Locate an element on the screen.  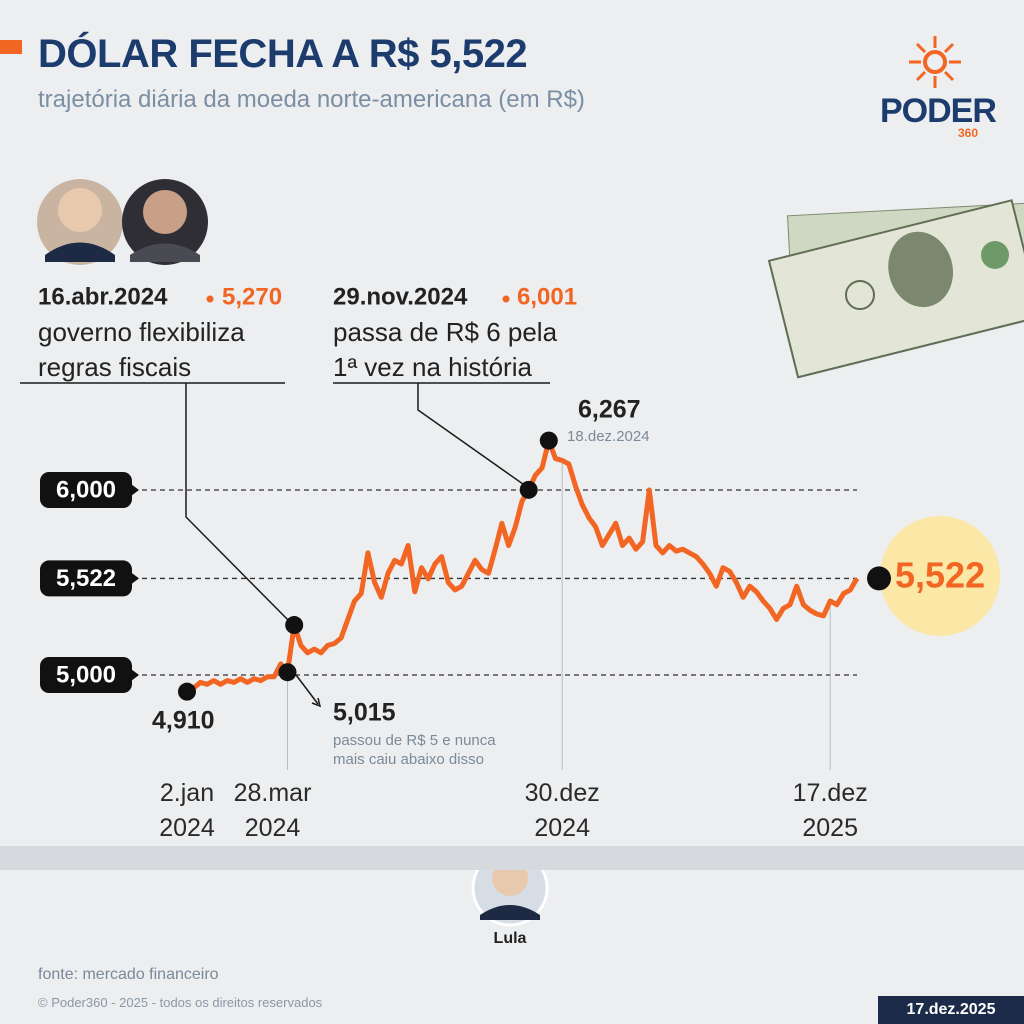
brand: PODER is located at coordinates (938, 111).